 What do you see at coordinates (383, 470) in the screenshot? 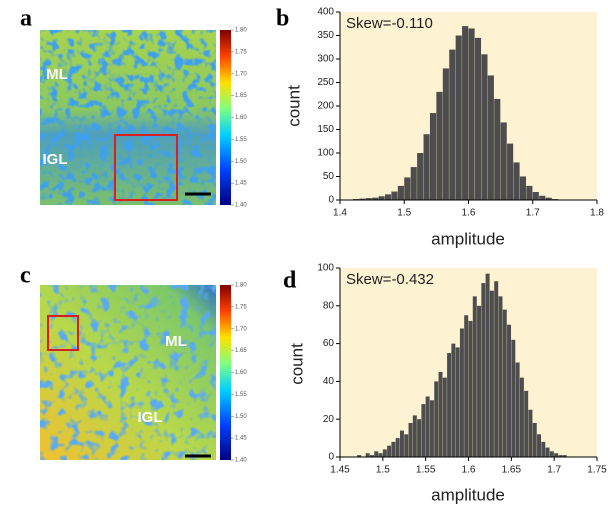
I see `x-tick-label: 1.5` at bounding box center [383, 470].